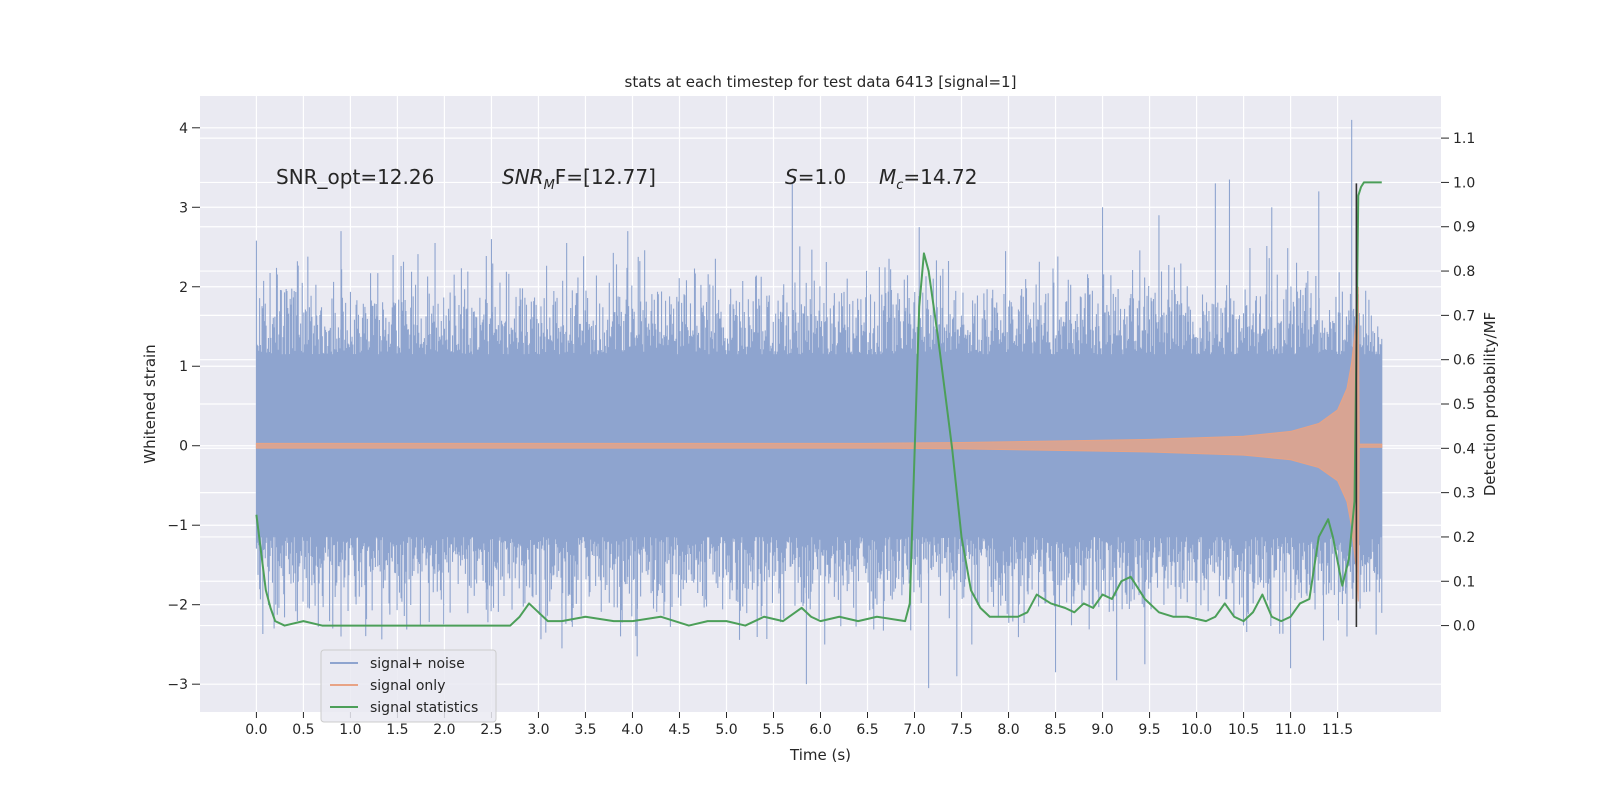 This screenshot has height=800, width=1600. What do you see at coordinates (1290, 730) in the screenshot?
I see `x-tick-label-22: 11.0` at bounding box center [1290, 730].